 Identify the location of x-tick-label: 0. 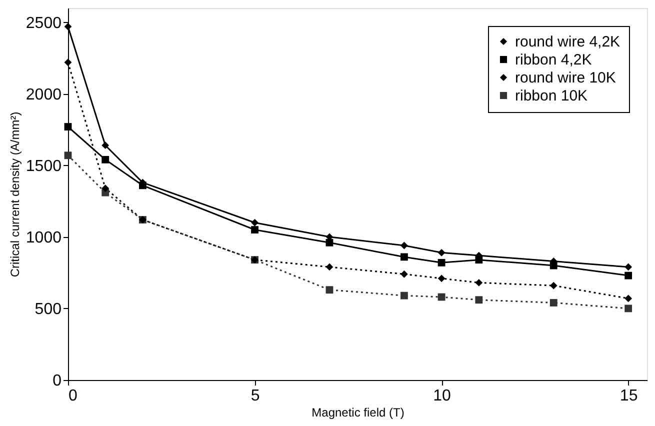
(73, 396).